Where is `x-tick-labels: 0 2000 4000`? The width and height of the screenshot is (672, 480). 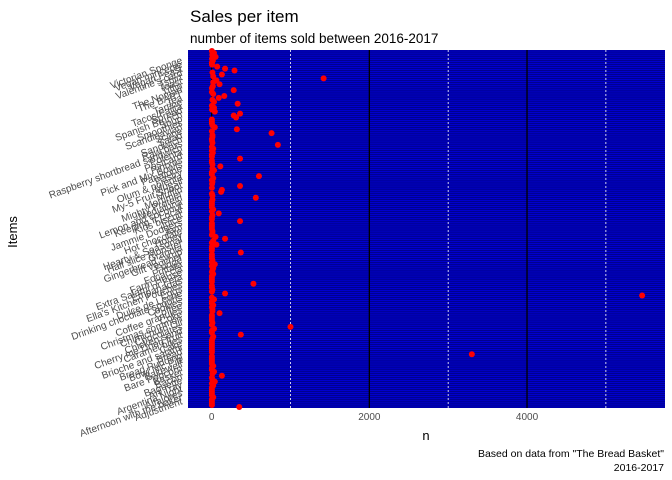
x-tick-labels: 0 2000 4000 is located at coordinates (374, 417).